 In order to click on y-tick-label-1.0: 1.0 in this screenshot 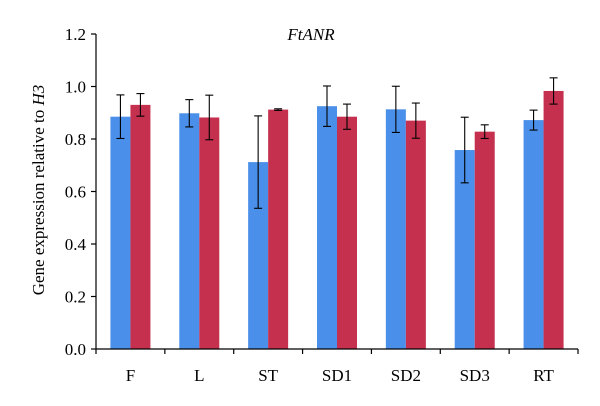, I will do `click(75, 87)`.